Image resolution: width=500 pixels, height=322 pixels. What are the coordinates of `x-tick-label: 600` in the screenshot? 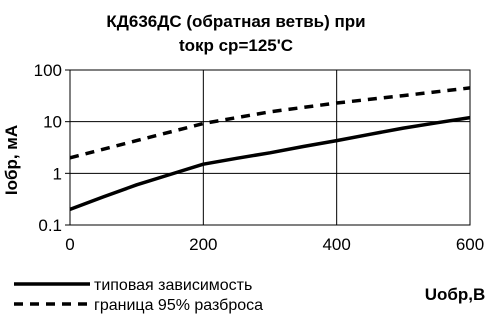 It's located at (470, 244).